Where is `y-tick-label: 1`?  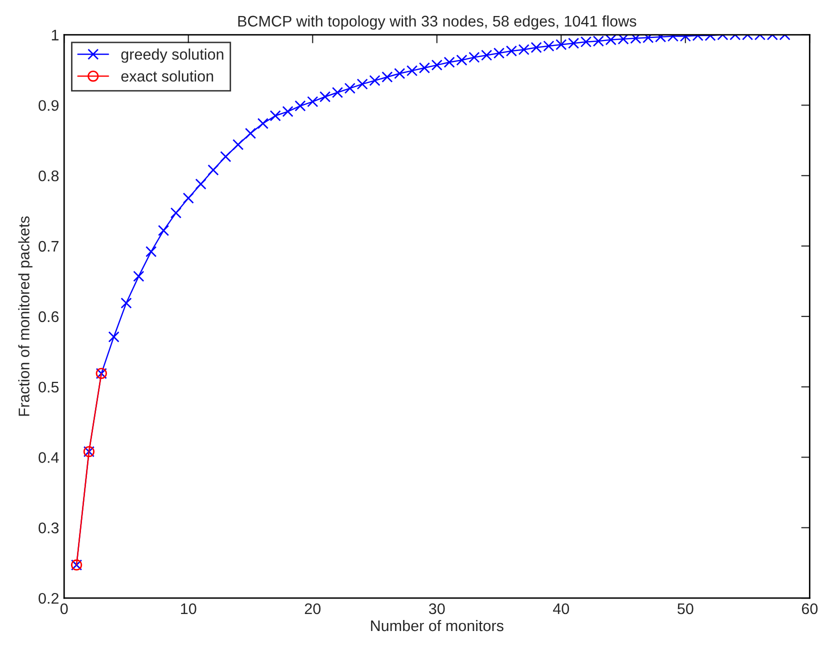 y-tick-label: 1 is located at coordinates (55, 35).